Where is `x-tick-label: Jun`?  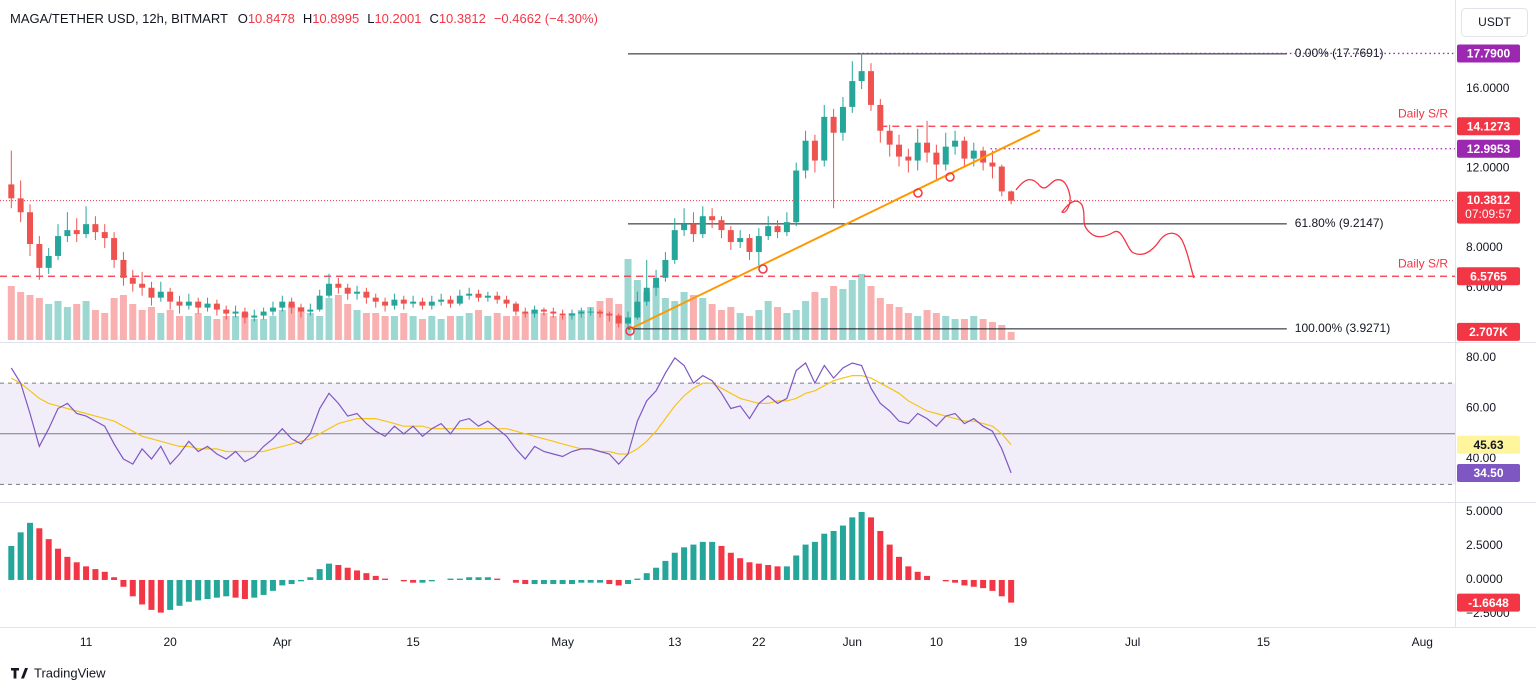 x-tick-label: Jun is located at coordinates (852, 642).